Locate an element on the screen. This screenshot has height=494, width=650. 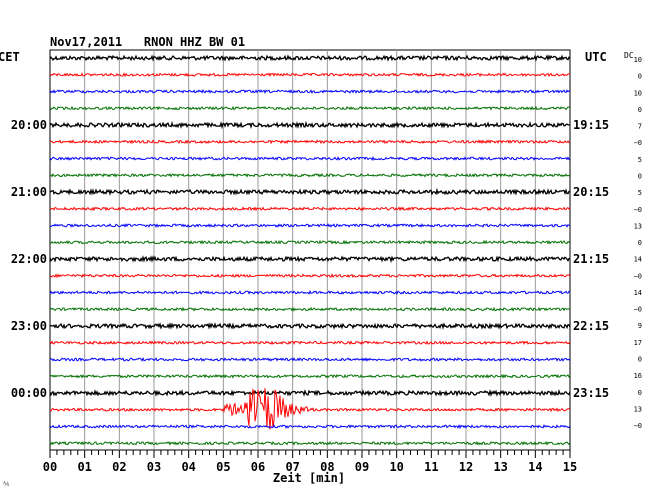
x-tick-label: 08 is located at coordinates (327, 467).